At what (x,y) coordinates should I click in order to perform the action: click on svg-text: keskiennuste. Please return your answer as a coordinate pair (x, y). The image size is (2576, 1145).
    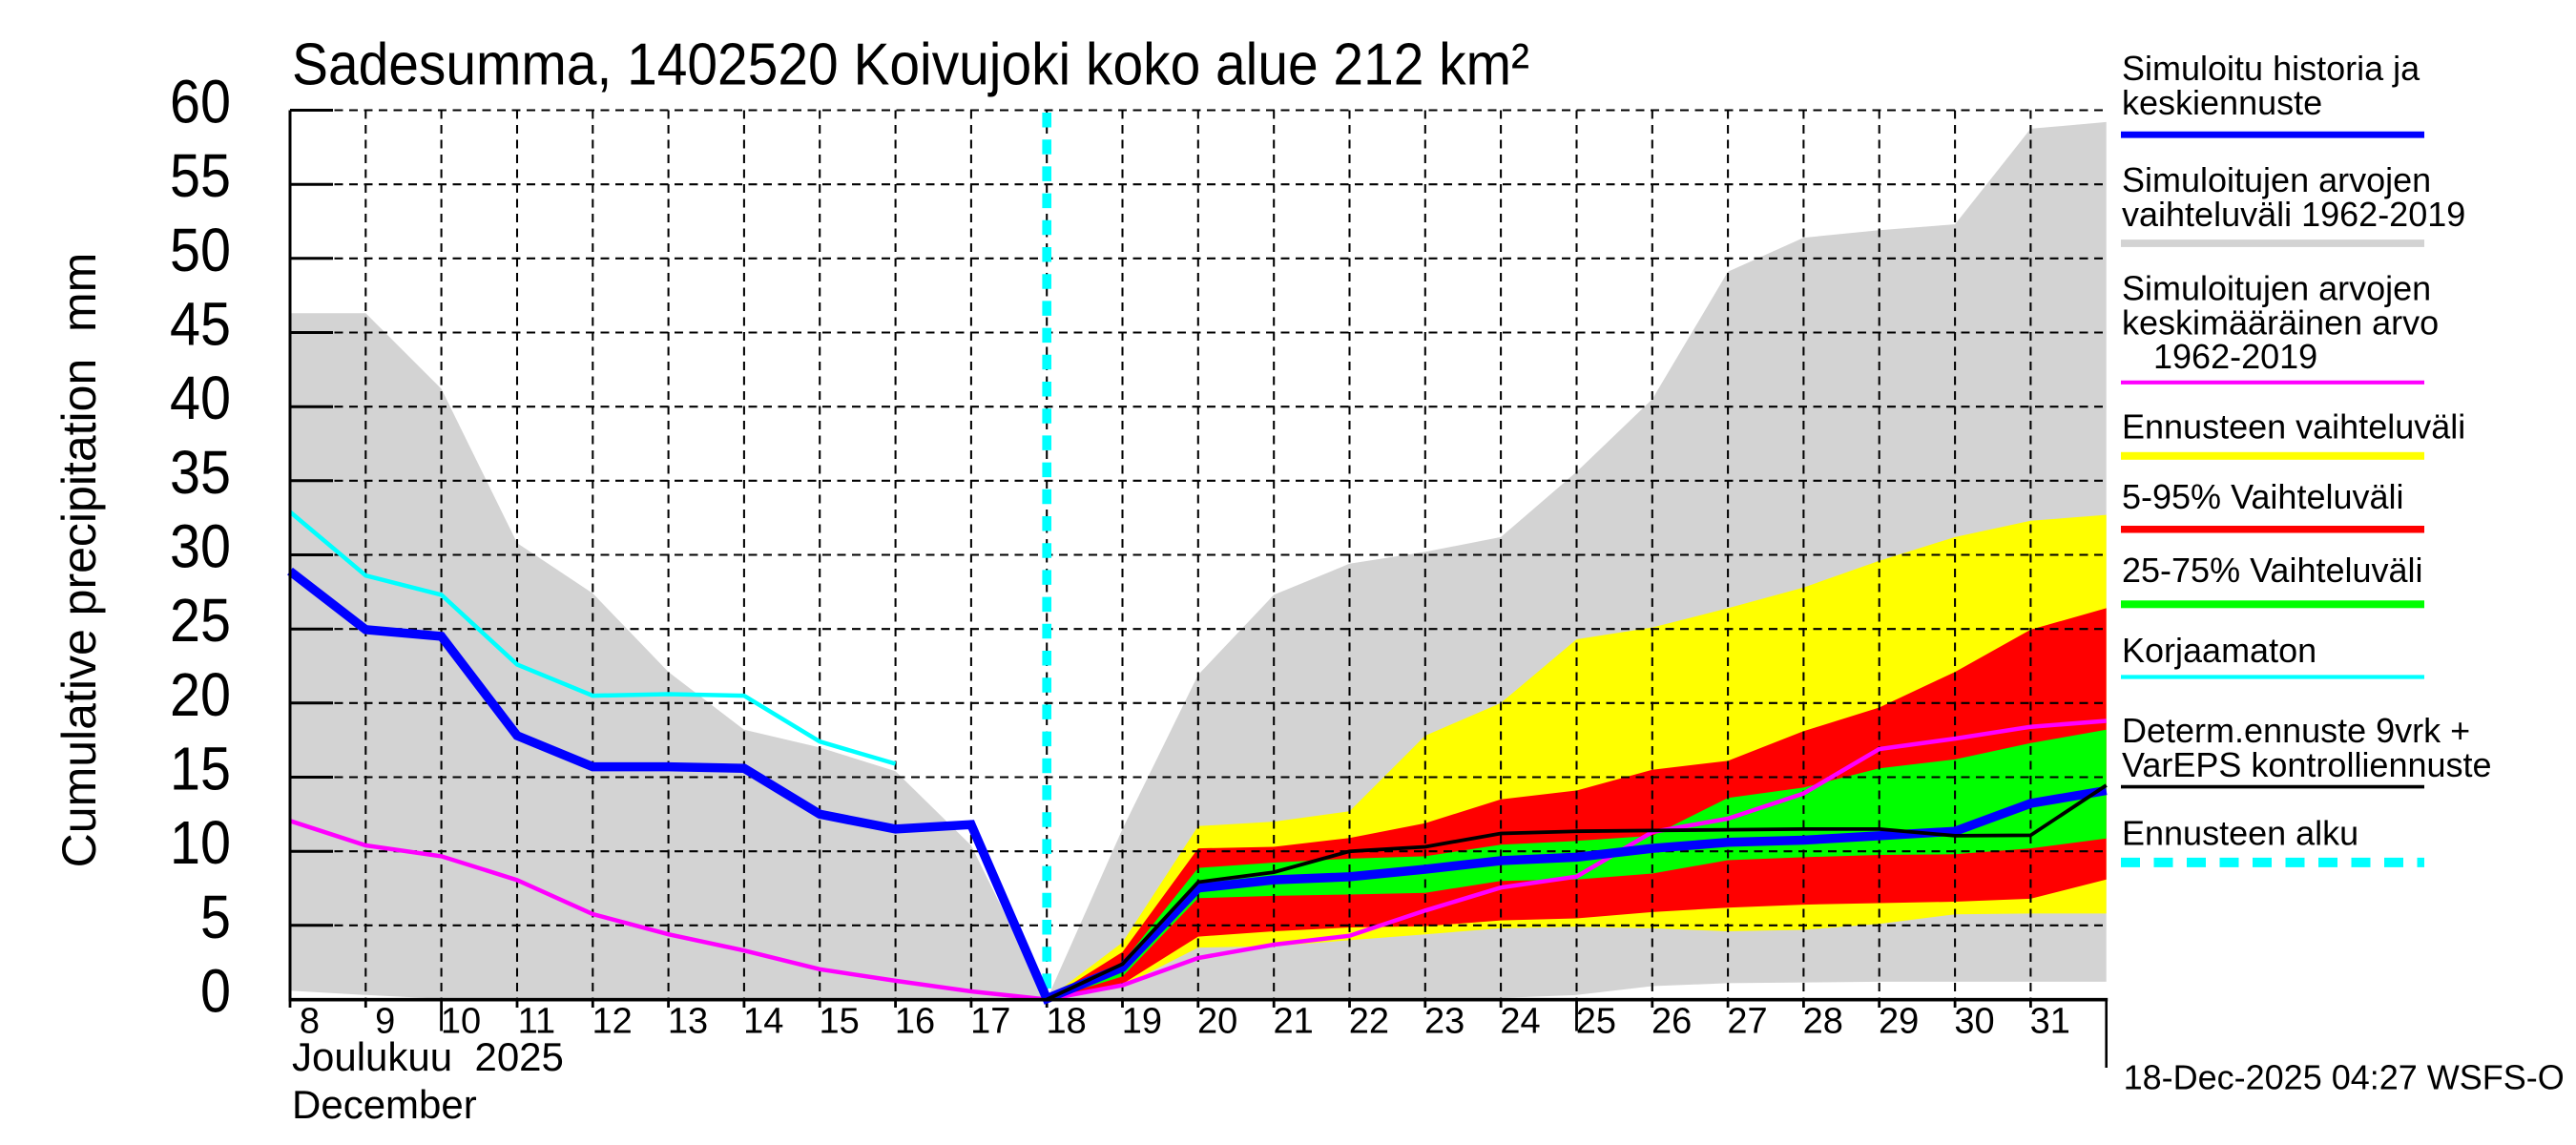
    Looking at the image, I should click on (2222, 103).